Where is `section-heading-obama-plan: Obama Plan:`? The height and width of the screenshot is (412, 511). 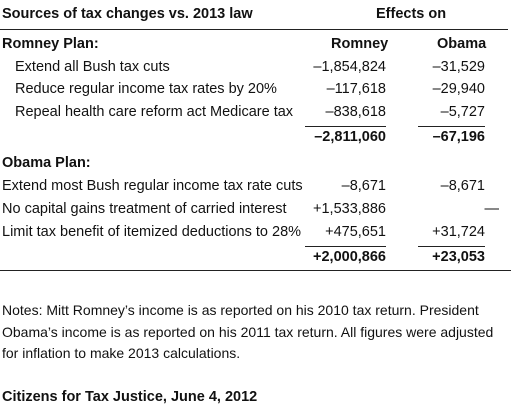
section-heading-obama-plan: Obama Plan: is located at coordinates (46, 163).